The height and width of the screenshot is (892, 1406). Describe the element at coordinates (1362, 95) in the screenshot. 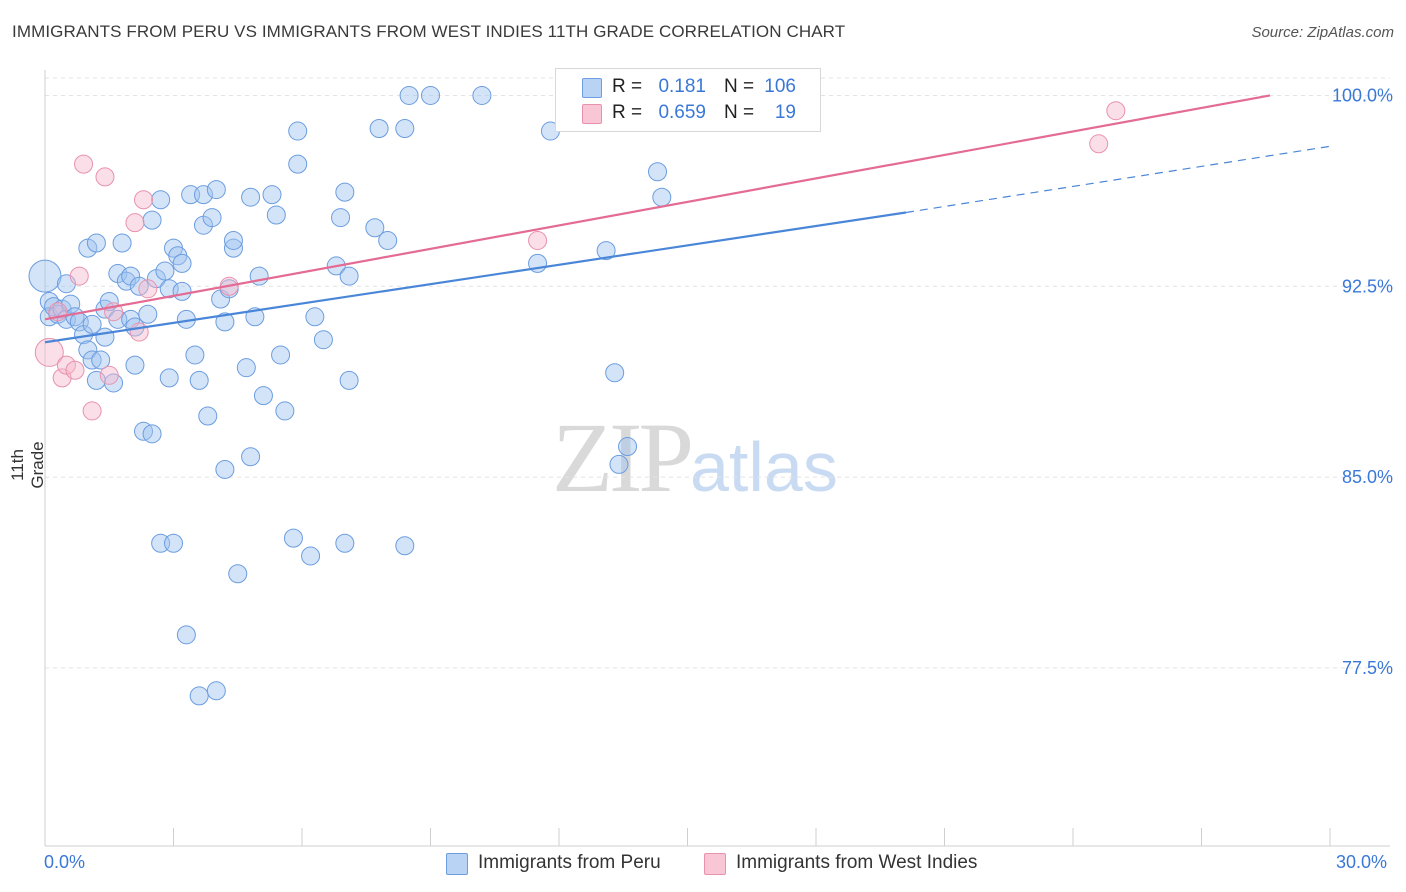

I see `y-tick-label: 100.0%` at that location.